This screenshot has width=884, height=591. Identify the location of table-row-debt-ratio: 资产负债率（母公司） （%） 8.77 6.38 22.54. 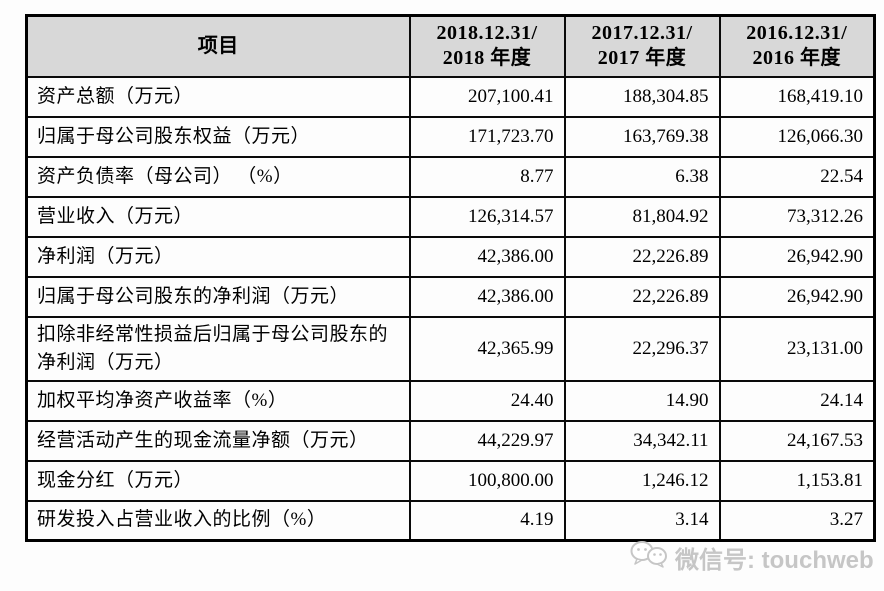
(450, 176).